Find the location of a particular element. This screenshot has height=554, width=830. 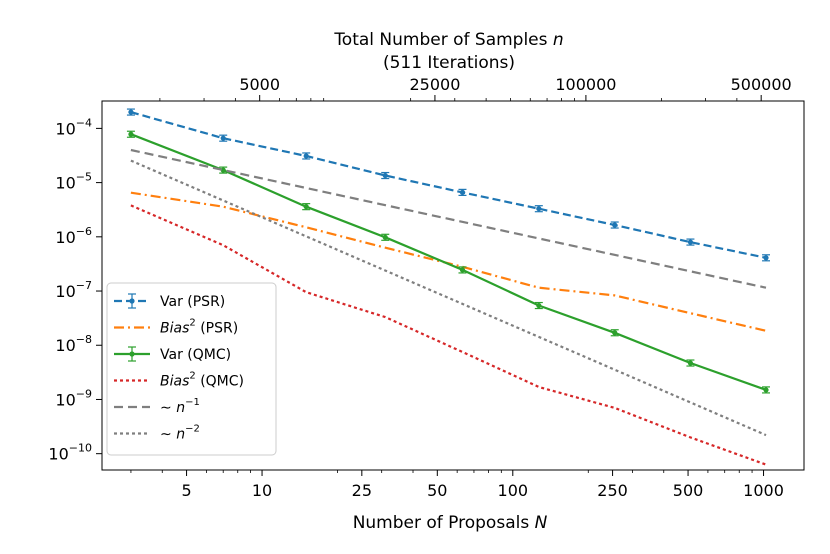

y-tick-label: 10⁻⁷ is located at coordinates (73, 290).